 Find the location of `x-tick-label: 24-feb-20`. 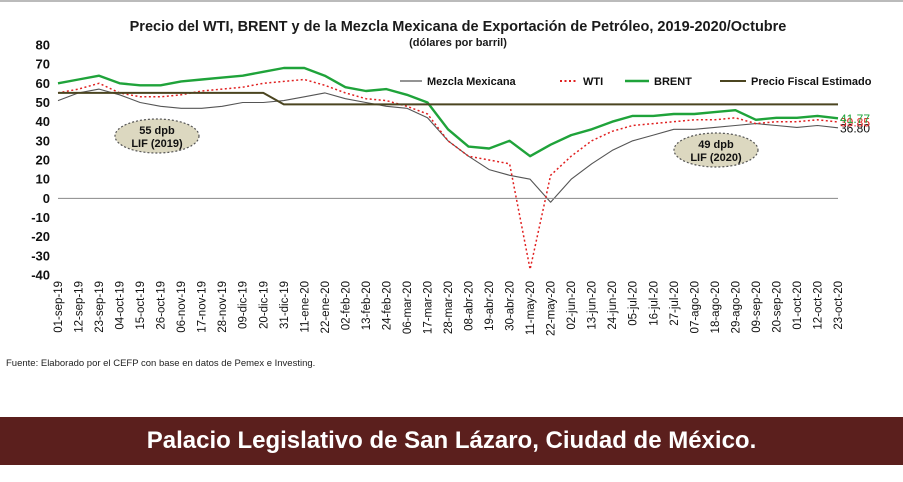

x-tick-label: 24-feb-20 is located at coordinates (387, 305).